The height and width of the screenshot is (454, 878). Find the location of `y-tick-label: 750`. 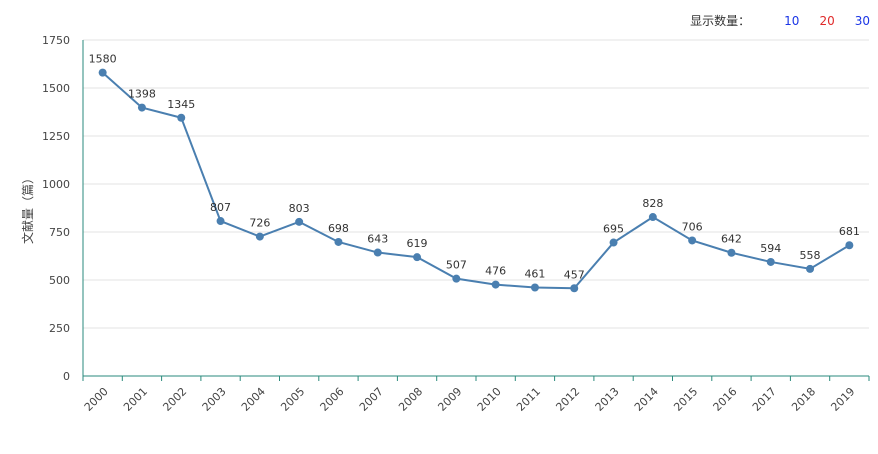

y-tick-label: 750 is located at coordinates (59, 232).